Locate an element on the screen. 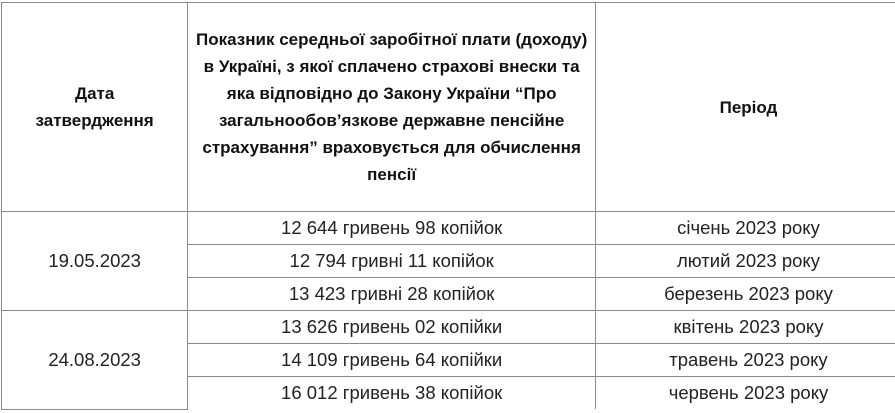 This screenshot has height=413, width=895. header-date-text: Дата затвердження is located at coordinates (94, 107).